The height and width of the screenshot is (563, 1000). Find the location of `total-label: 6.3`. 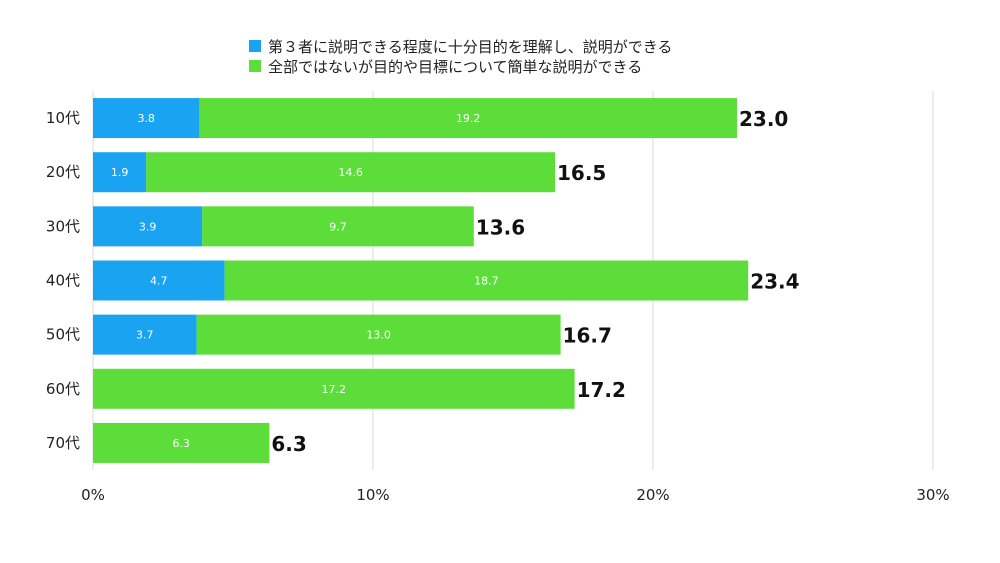

total-label: 6.3 is located at coordinates (288, 444).